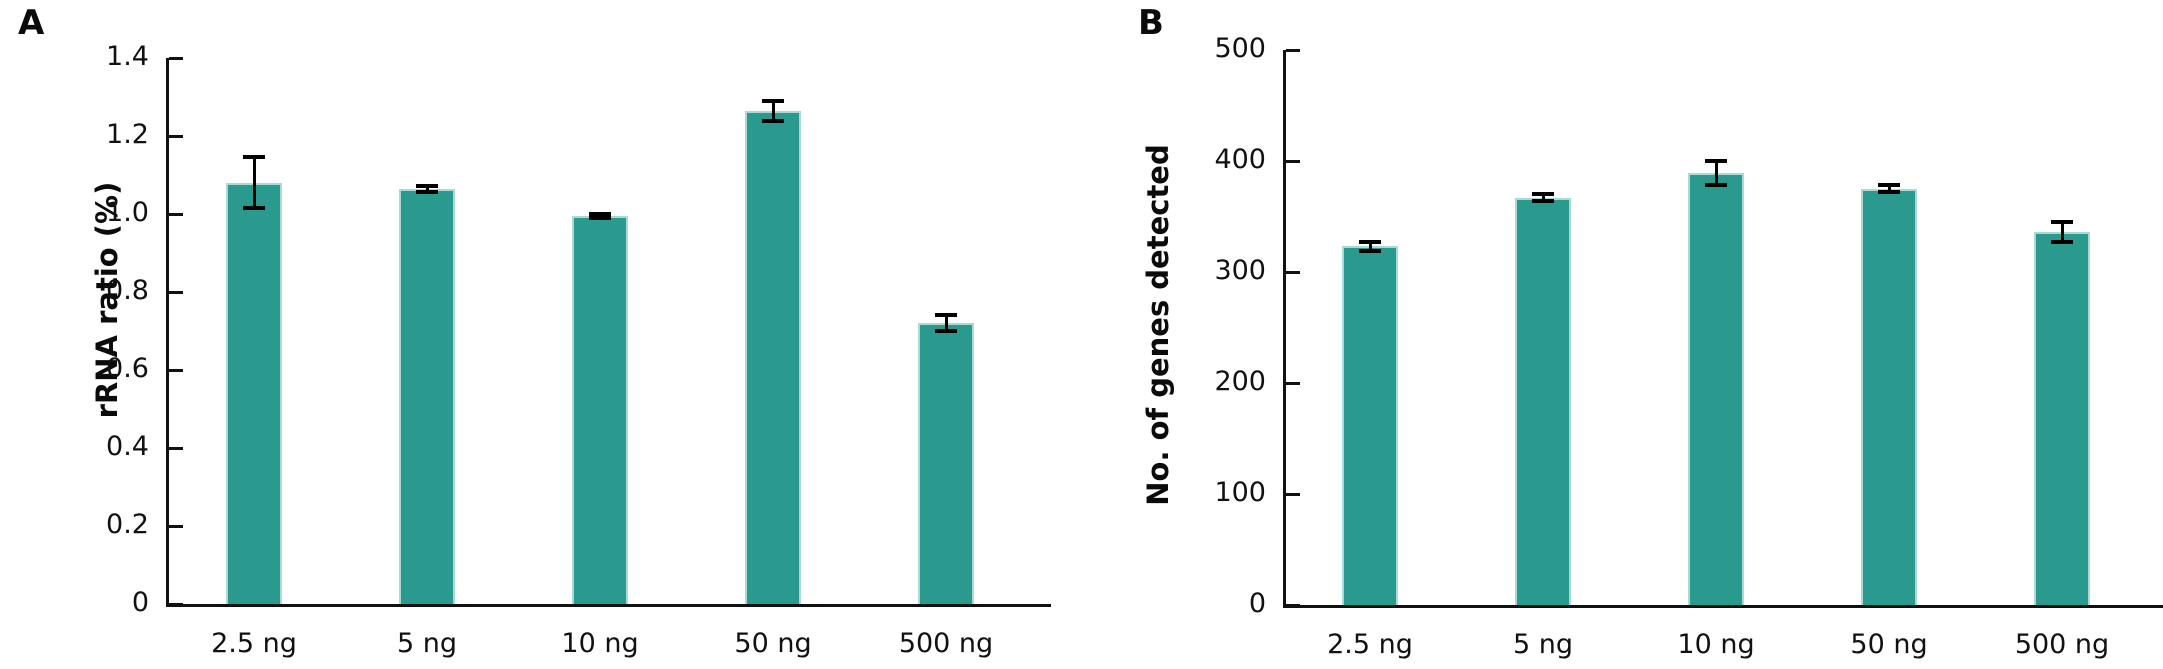  Describe the element at coordinates (31, 23) in the screenshot. I see `panel-a-letter: A` at that location.